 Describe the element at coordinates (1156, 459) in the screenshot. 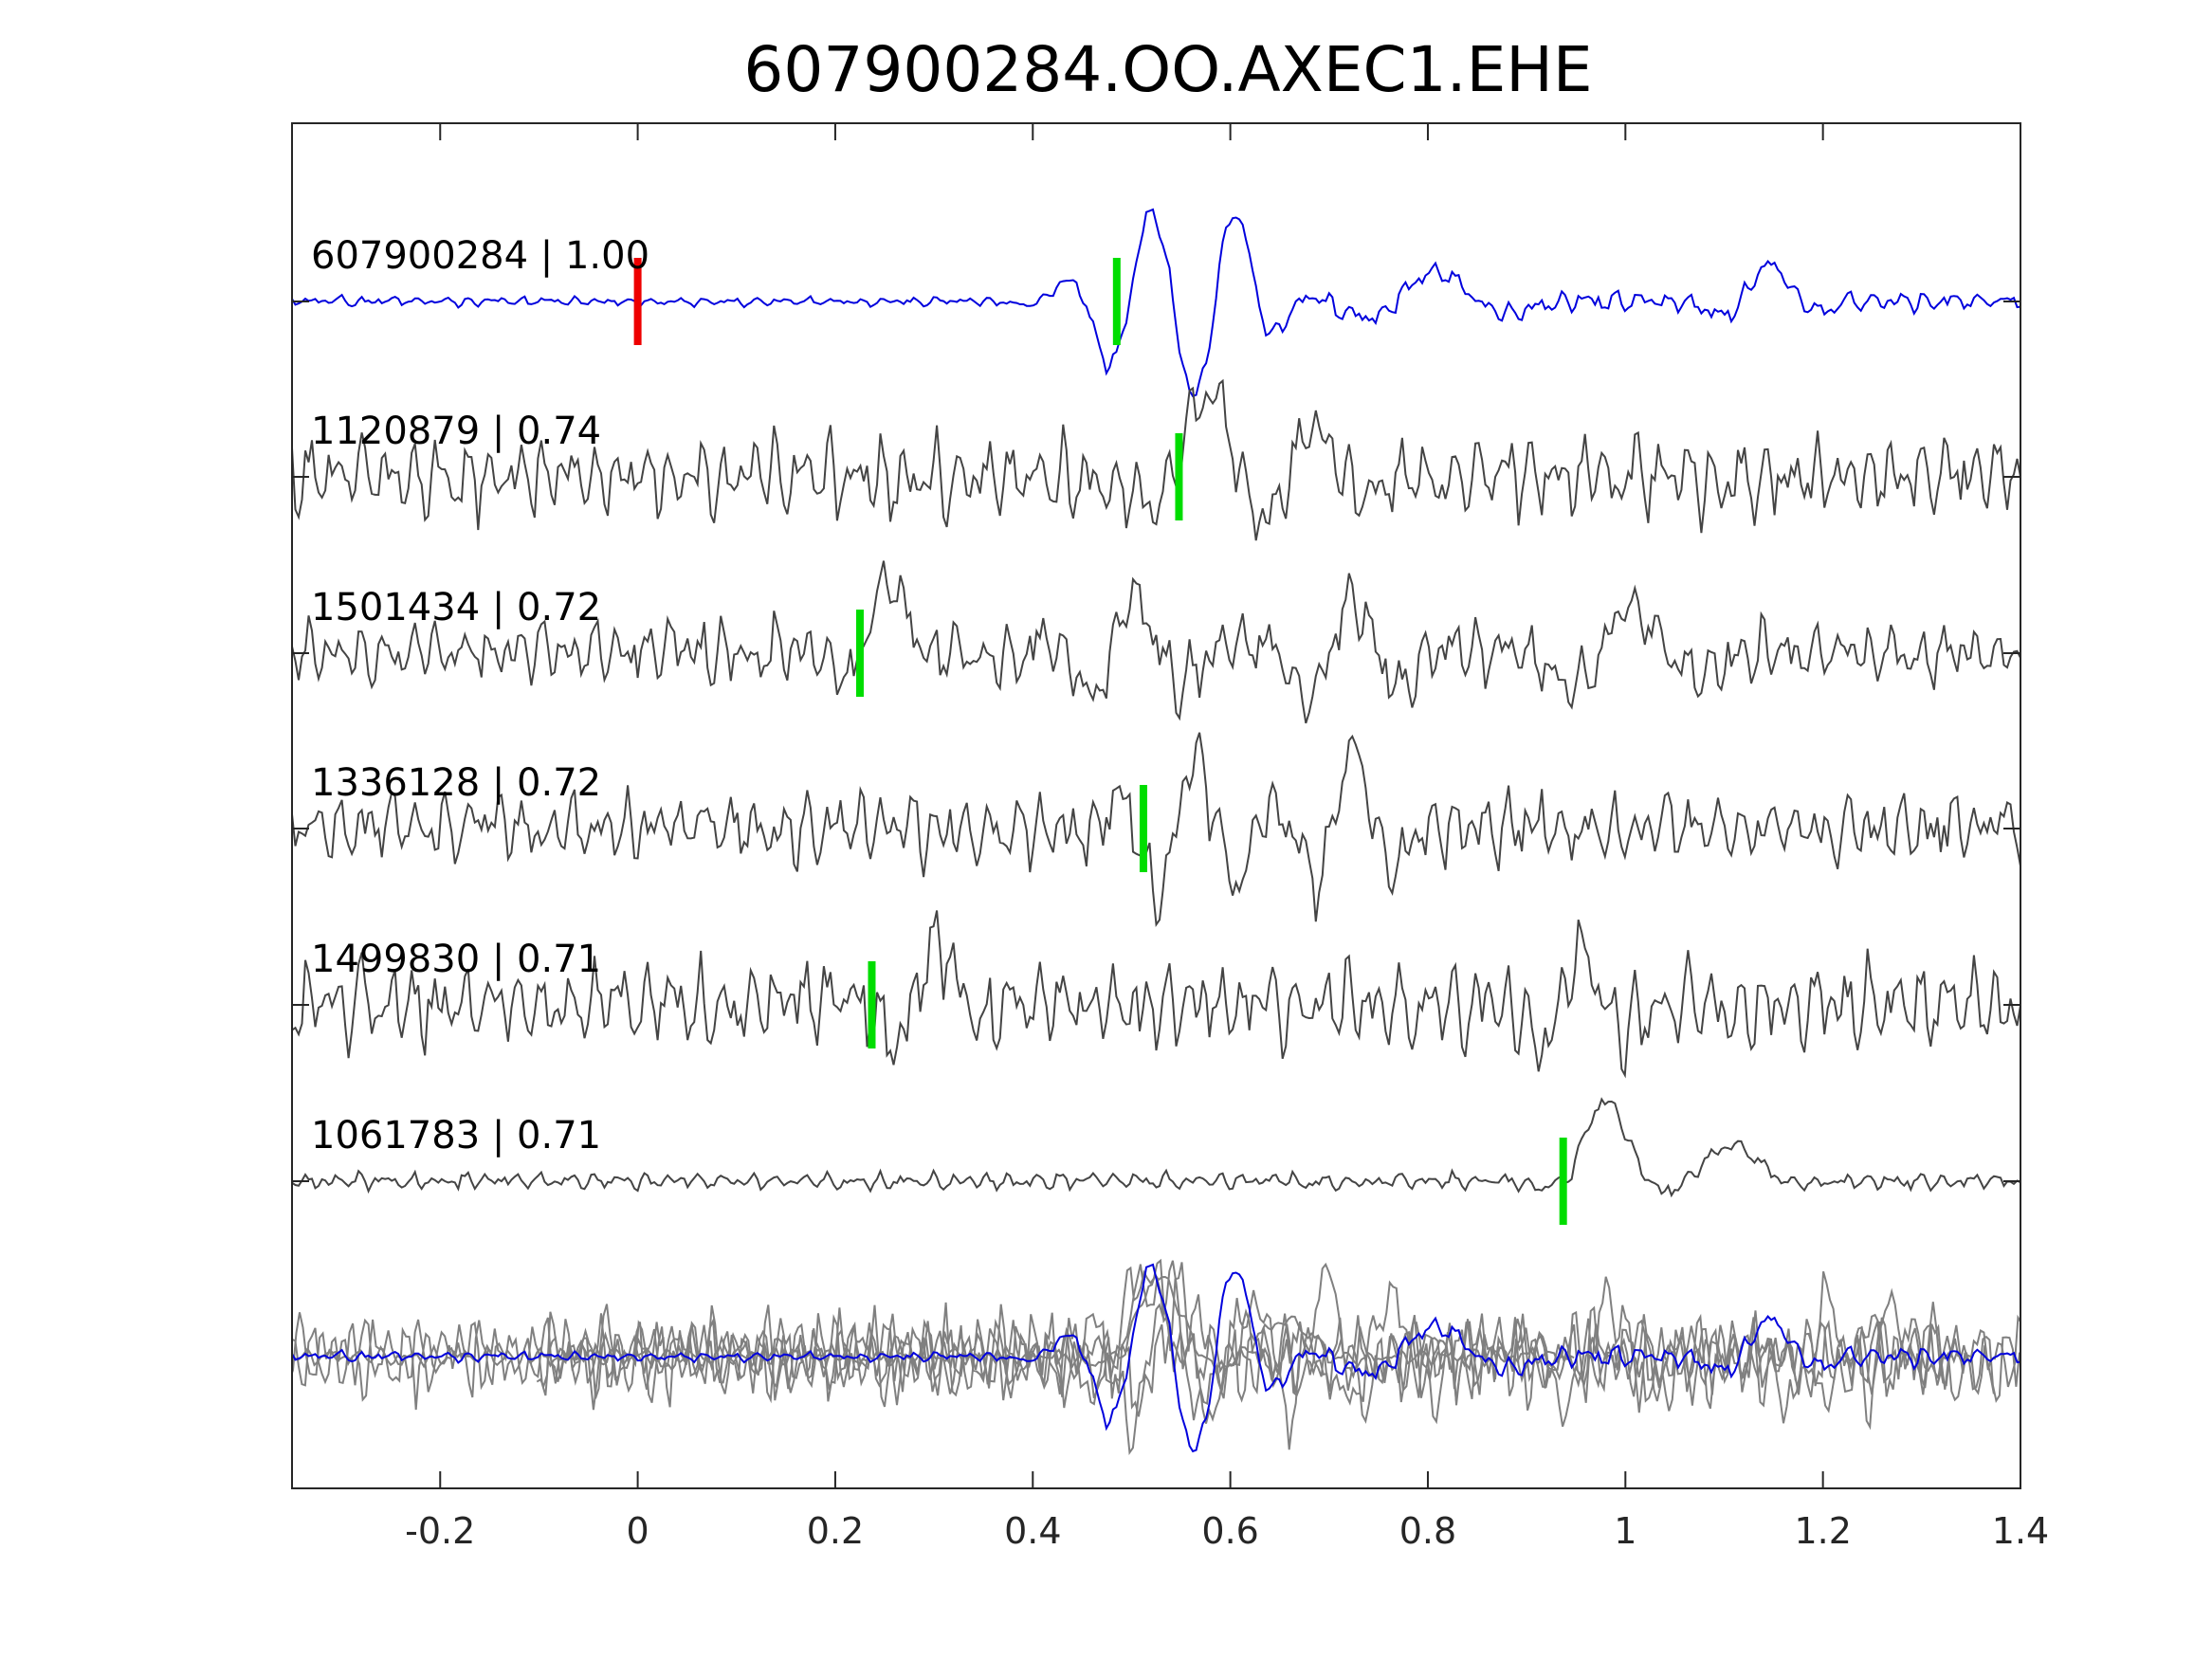

I see `trace-1-waveform` at that location.